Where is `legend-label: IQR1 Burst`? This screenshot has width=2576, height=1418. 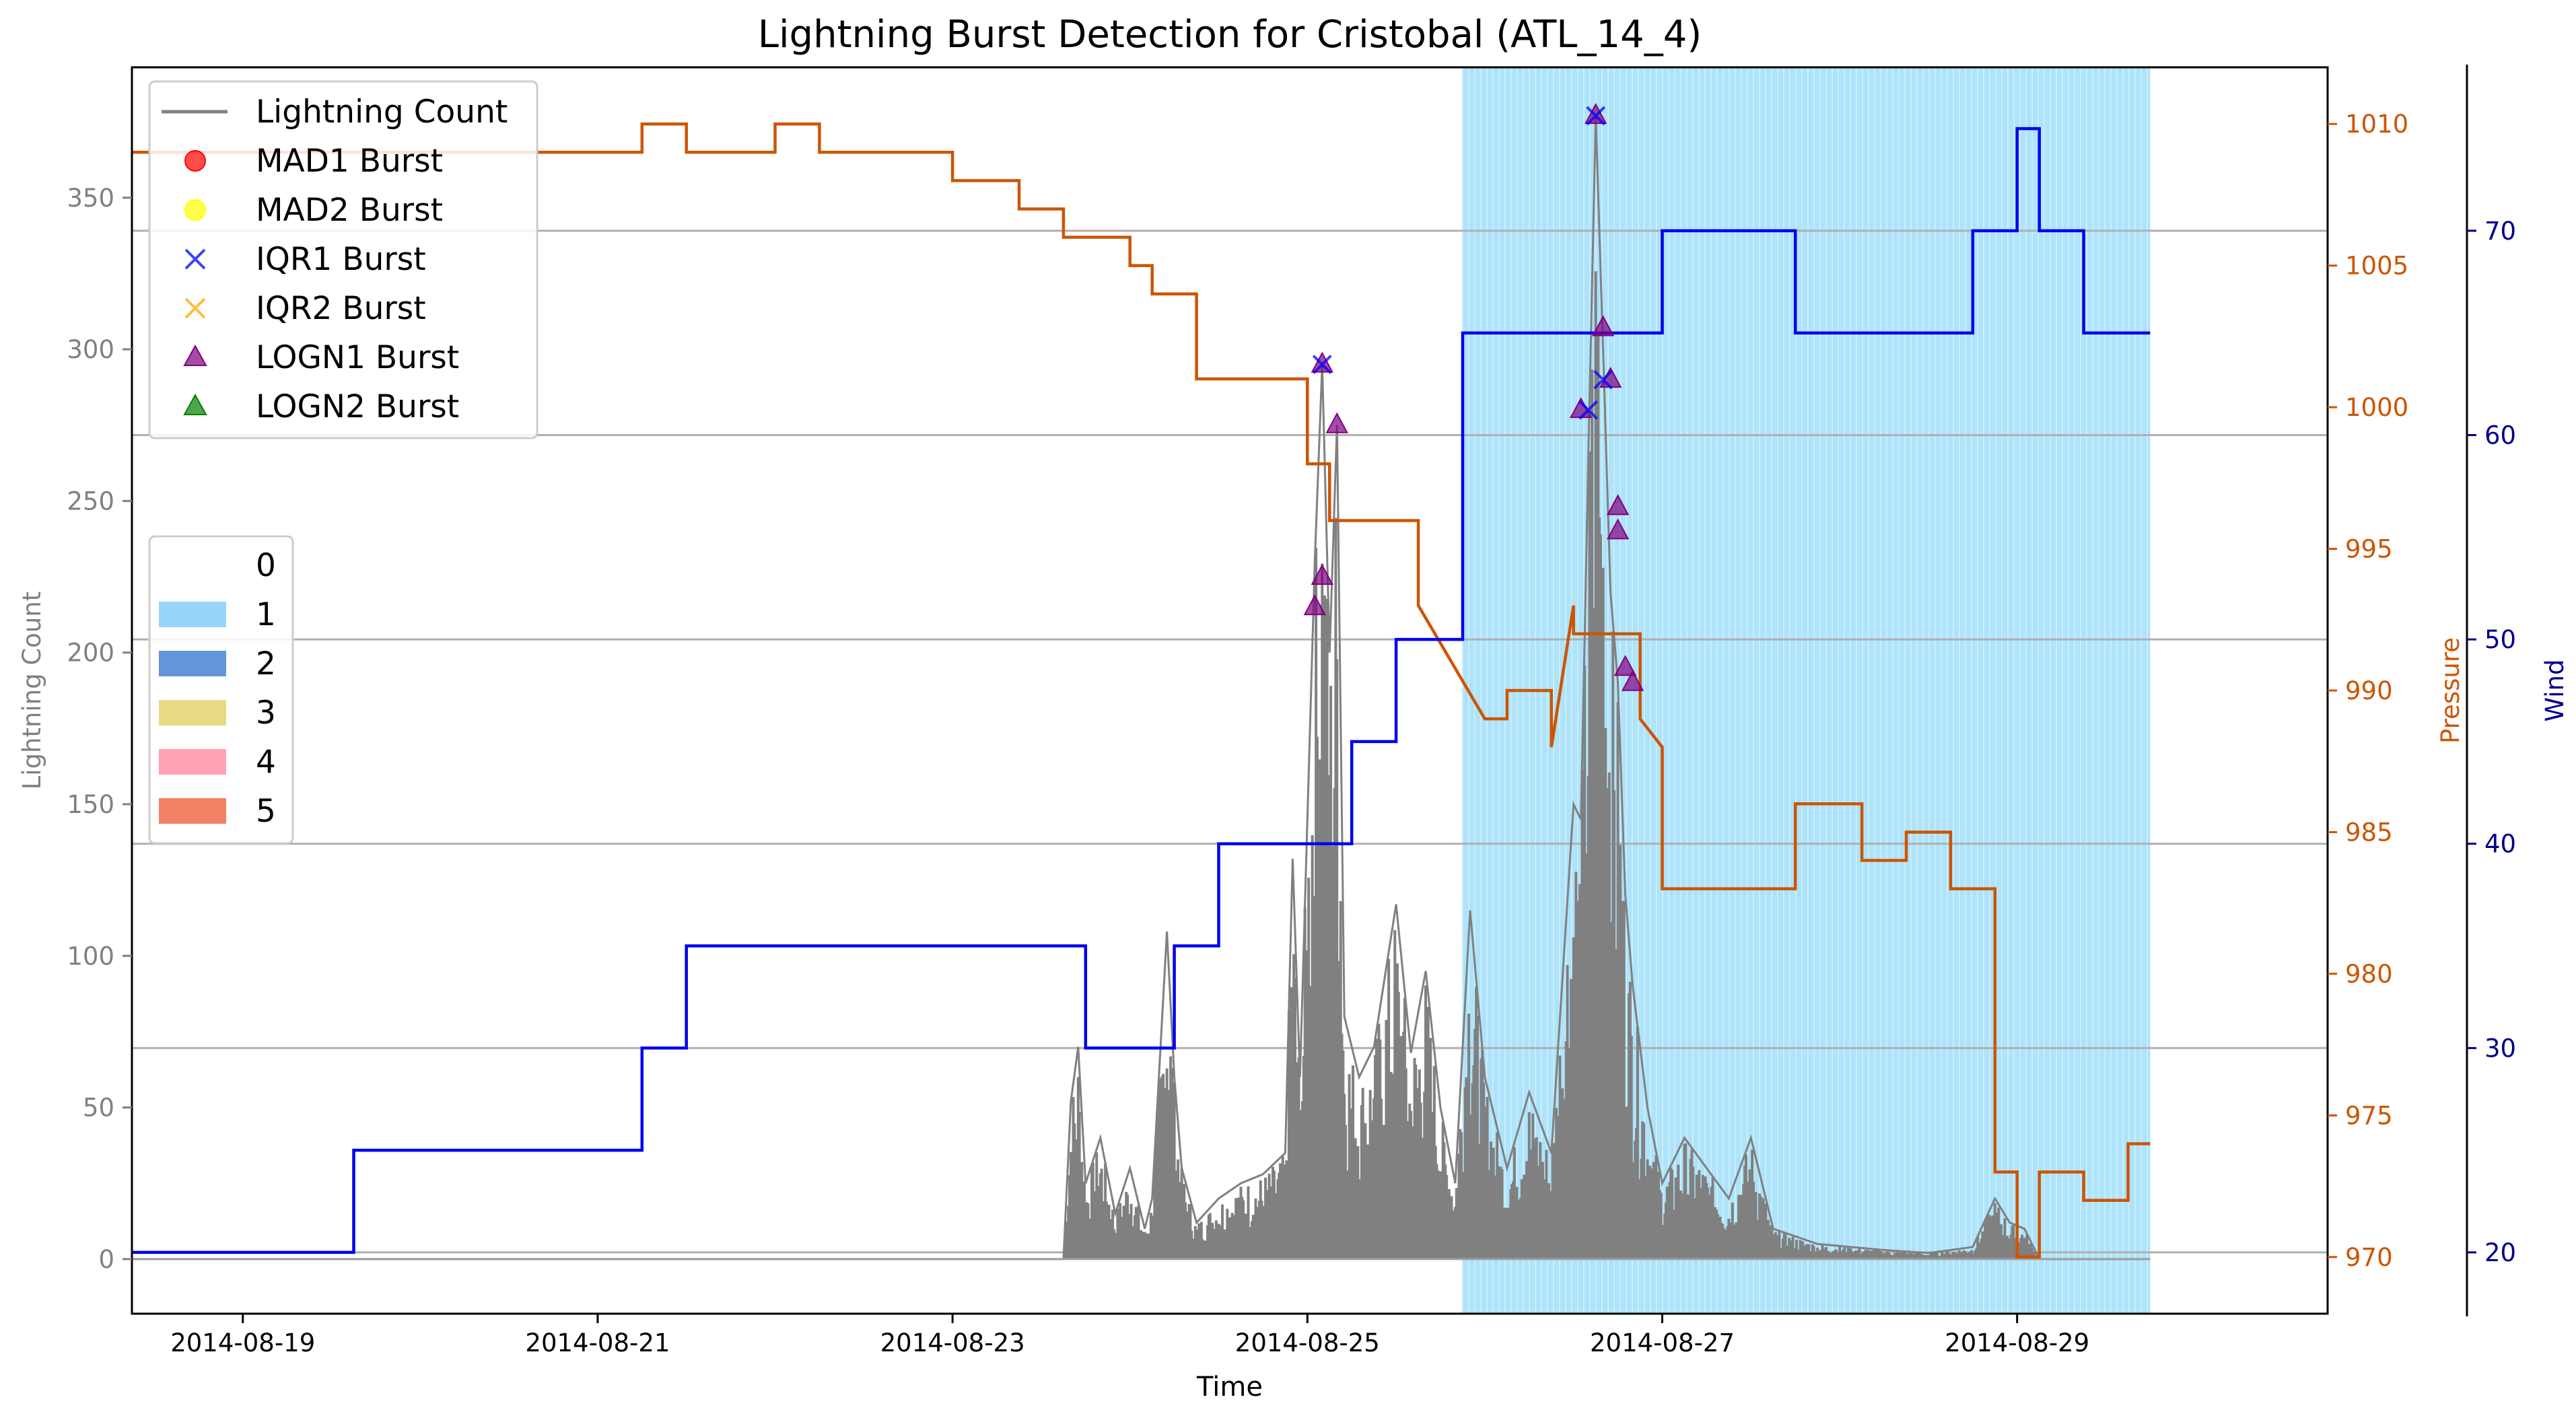 legend-label: IQR1 Burst is located at coordinates (341, 259).